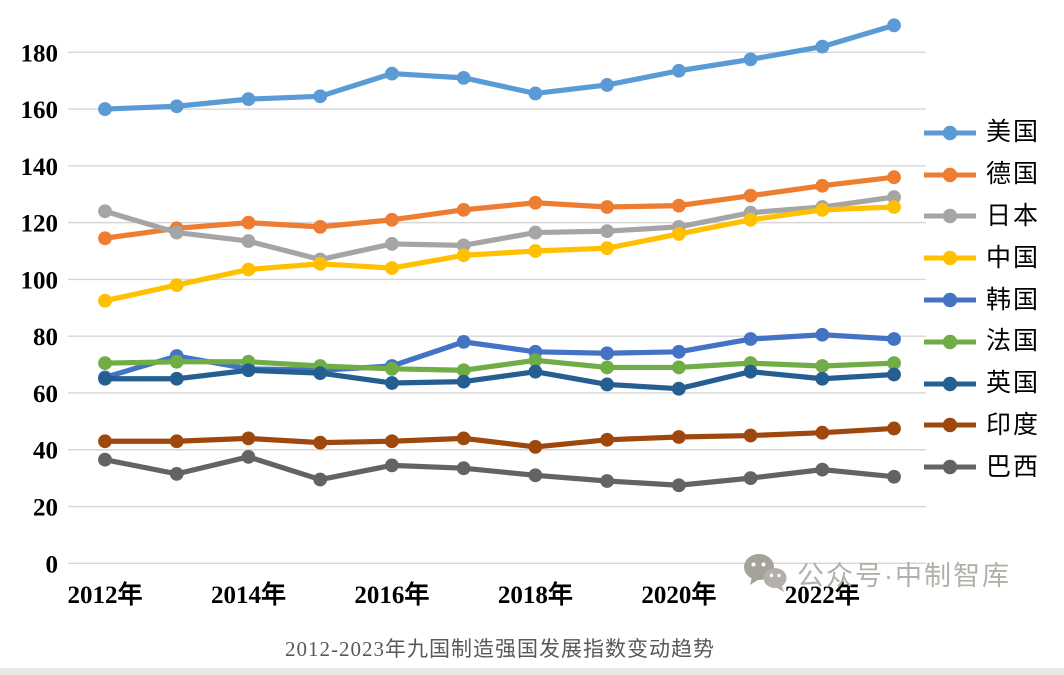 This screenshot has width=1064, height=675. I want to click on series-line-france, so click(499, 365).